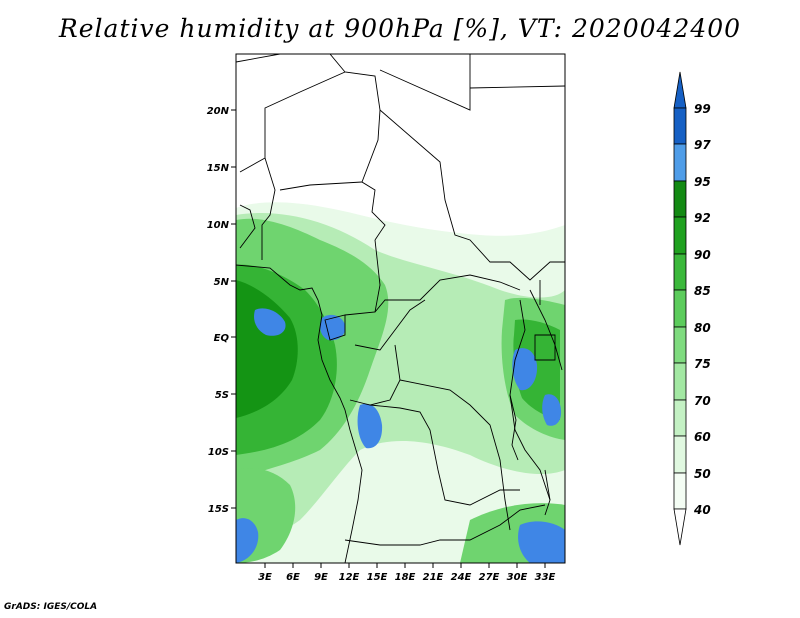 The height and width of the screenshot is (618, 800). I want to click on lat-label-10s: 10S, so click(218, 452).